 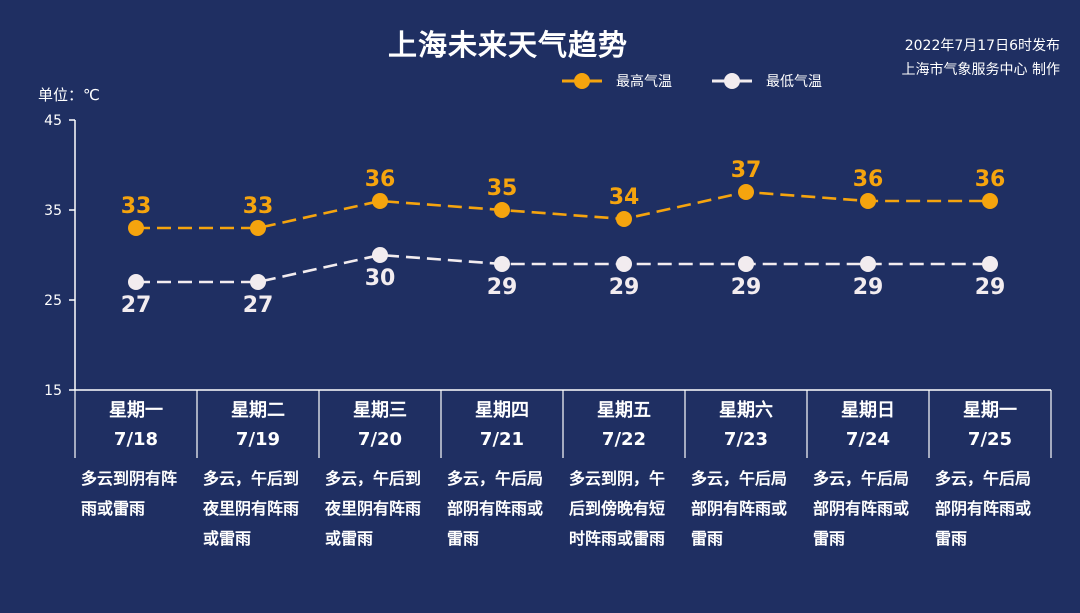 What do you see at coordinates (502, 439) in the screenshot?
I see `date-label: 7/21` at bounding box center [502, 439].